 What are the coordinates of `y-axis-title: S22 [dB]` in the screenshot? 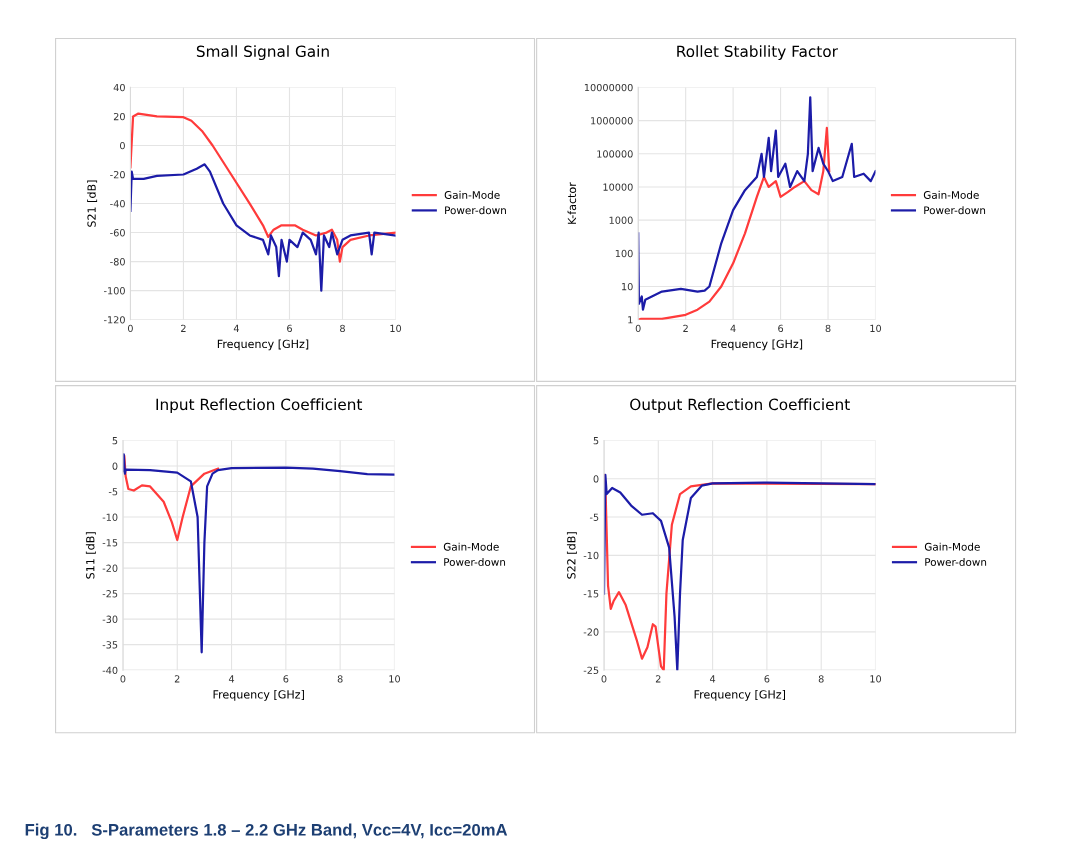 It's located at (571, 555).